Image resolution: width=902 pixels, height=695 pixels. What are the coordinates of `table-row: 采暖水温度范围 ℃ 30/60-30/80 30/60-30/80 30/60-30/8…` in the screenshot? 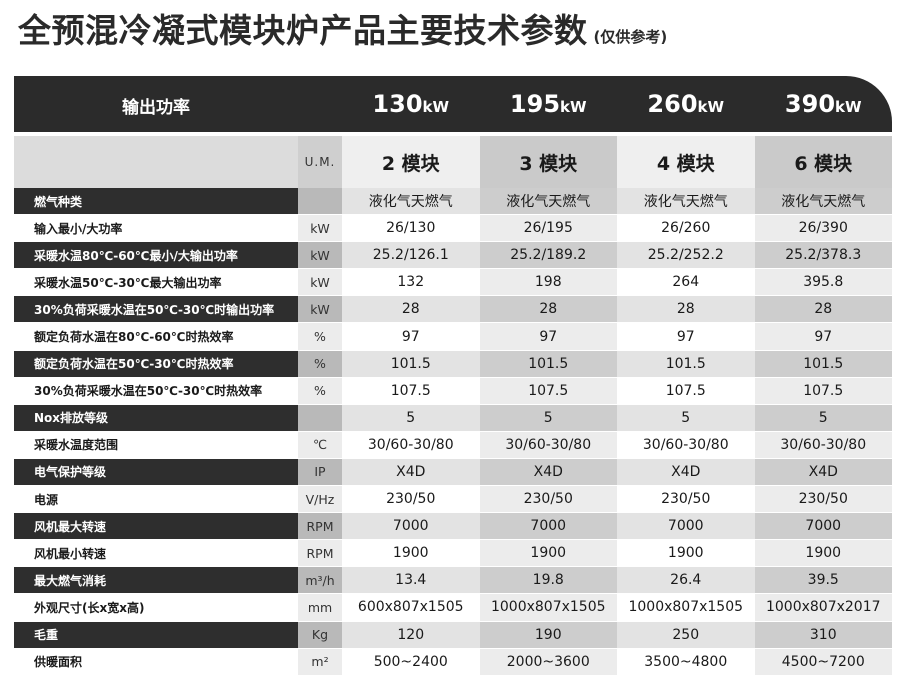 It's located at (453, 445).